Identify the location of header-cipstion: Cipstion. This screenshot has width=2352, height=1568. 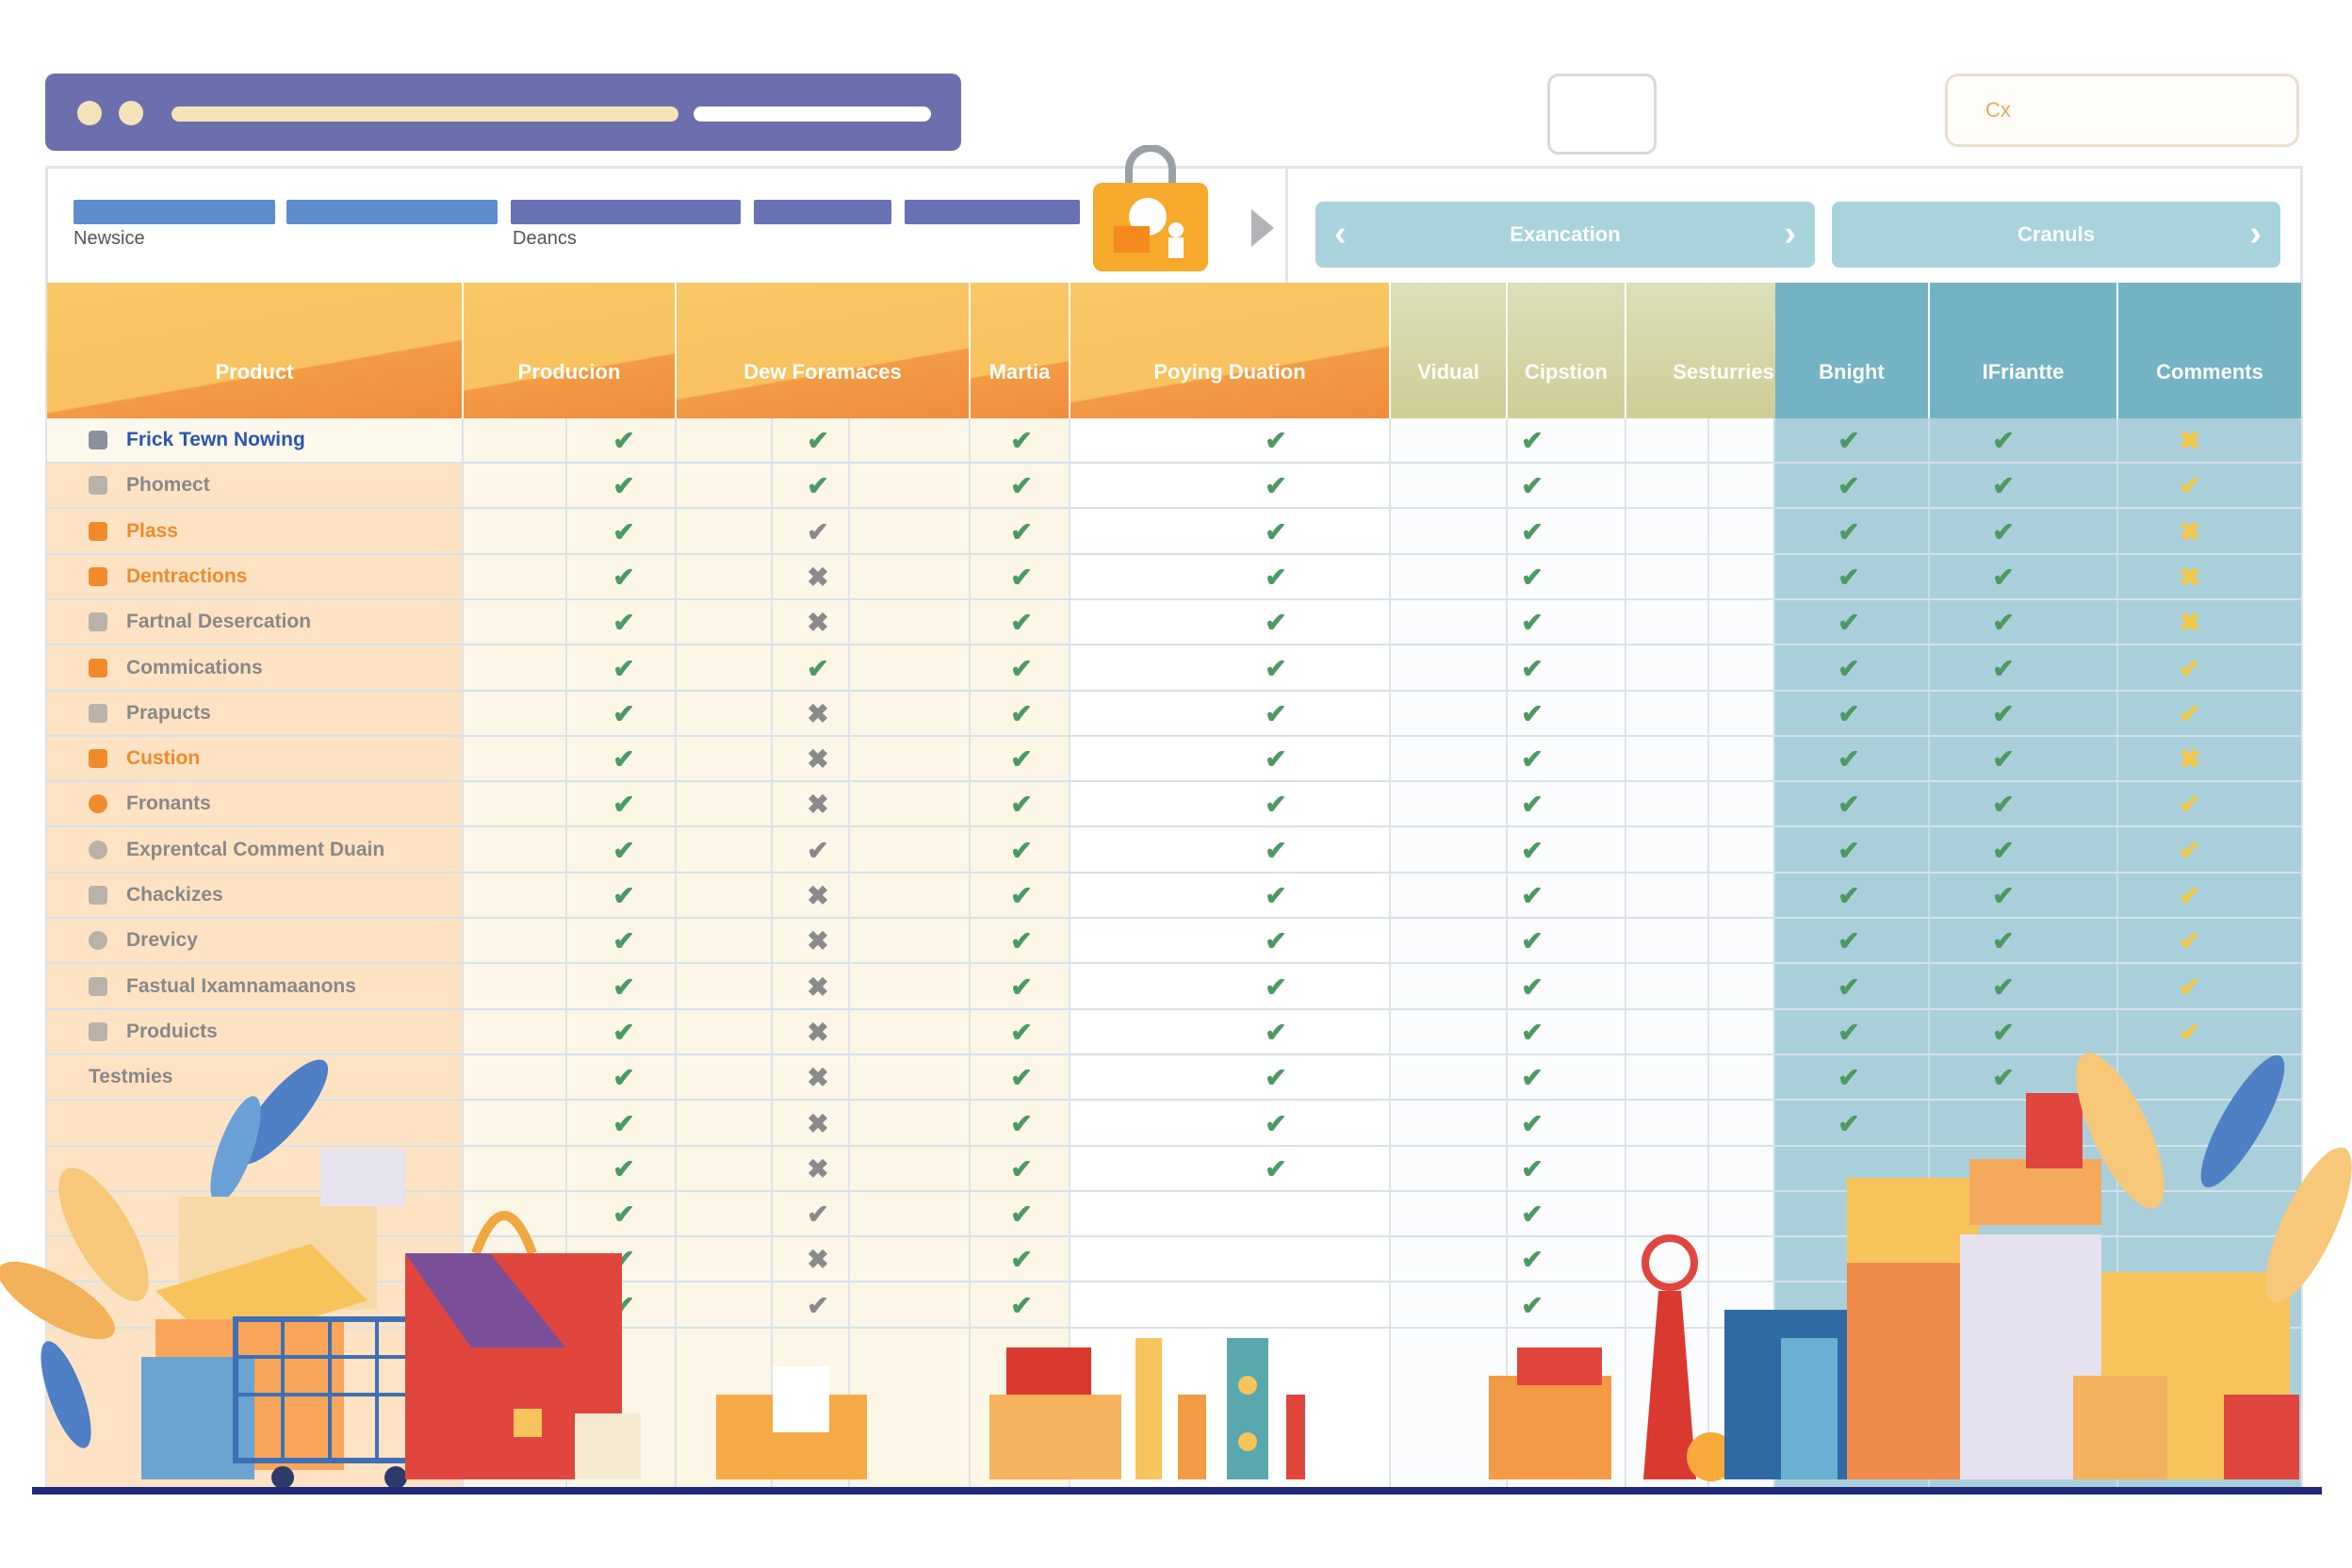
(1566, 350).